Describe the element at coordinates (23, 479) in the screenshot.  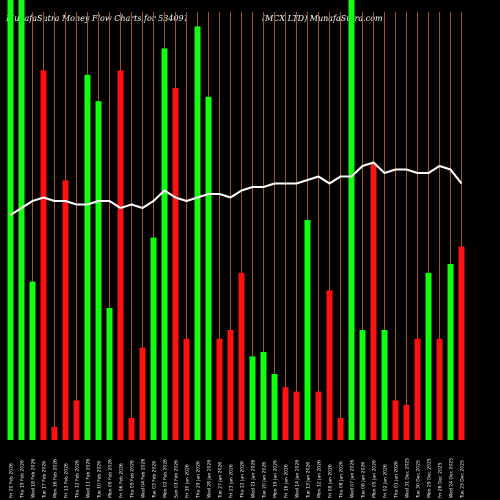
I see `x-tick-label: Thu 19 Feb 2026` at that location.